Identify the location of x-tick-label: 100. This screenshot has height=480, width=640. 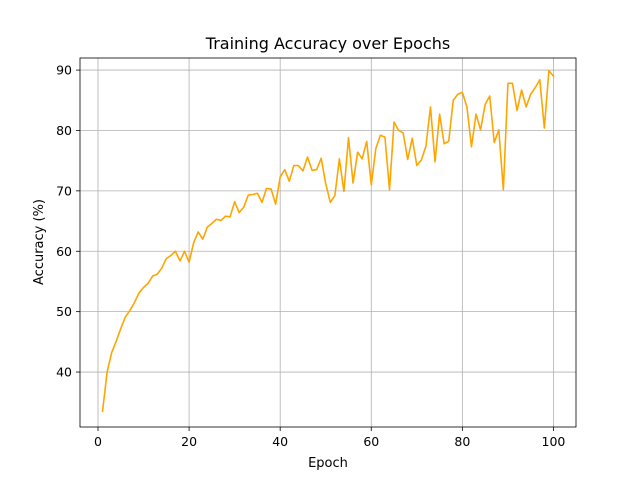
(554, 441).